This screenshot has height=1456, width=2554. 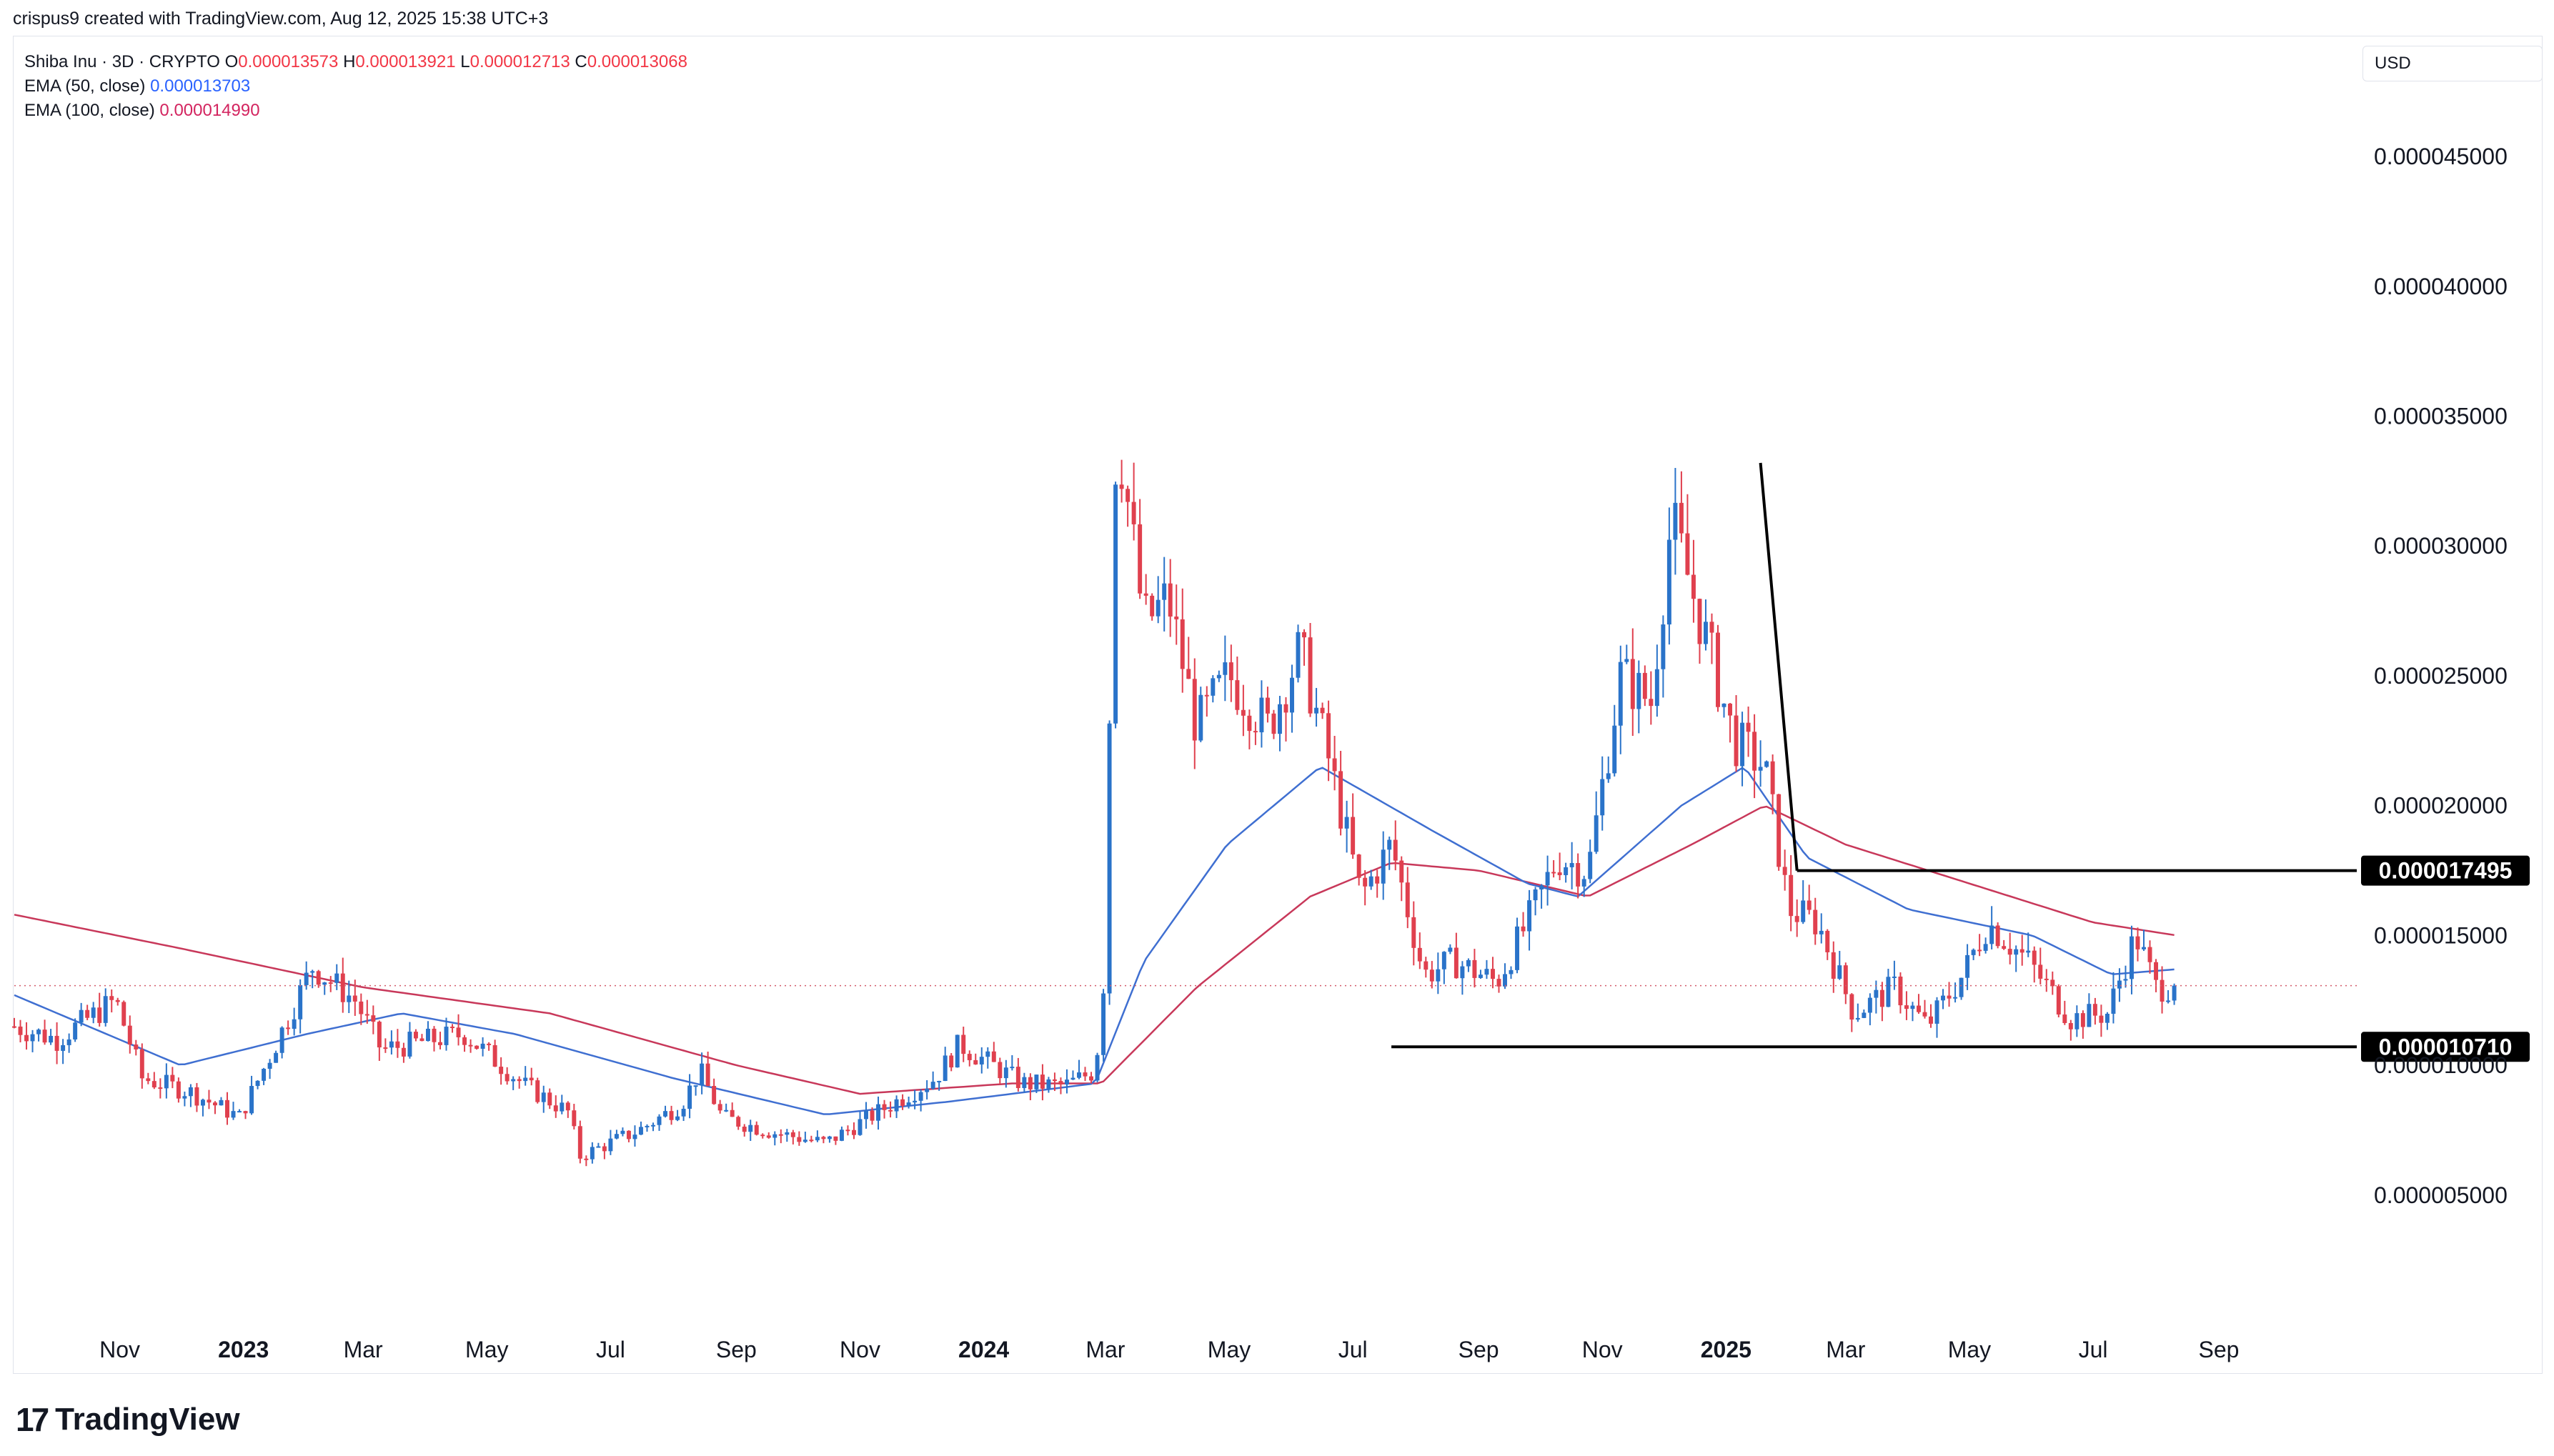 I want to click on open-value: 0.000013573, so click(x=288, y=61).